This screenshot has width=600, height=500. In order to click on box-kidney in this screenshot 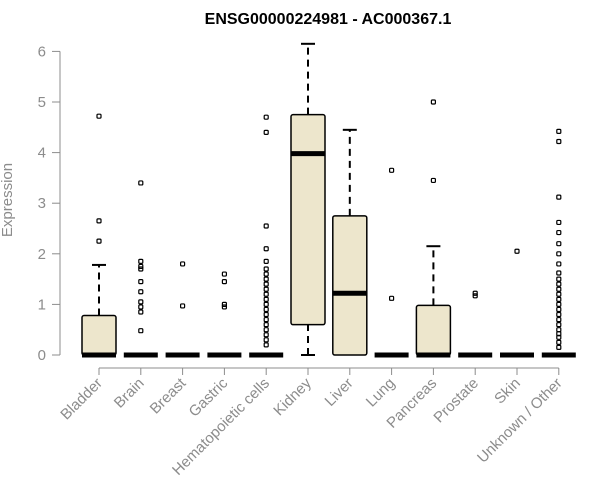, I will do `click(308, 199)`.